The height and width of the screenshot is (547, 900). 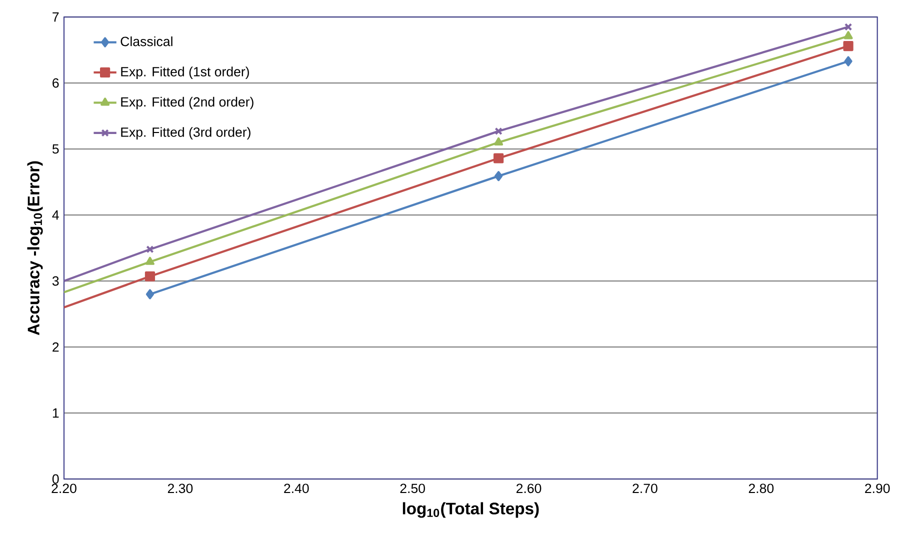 What do you see at coordinates (185, 73) in the screenshot?
I see `legend-label: Exp. Fitted (1st order)` at bounding box center [185, 73].